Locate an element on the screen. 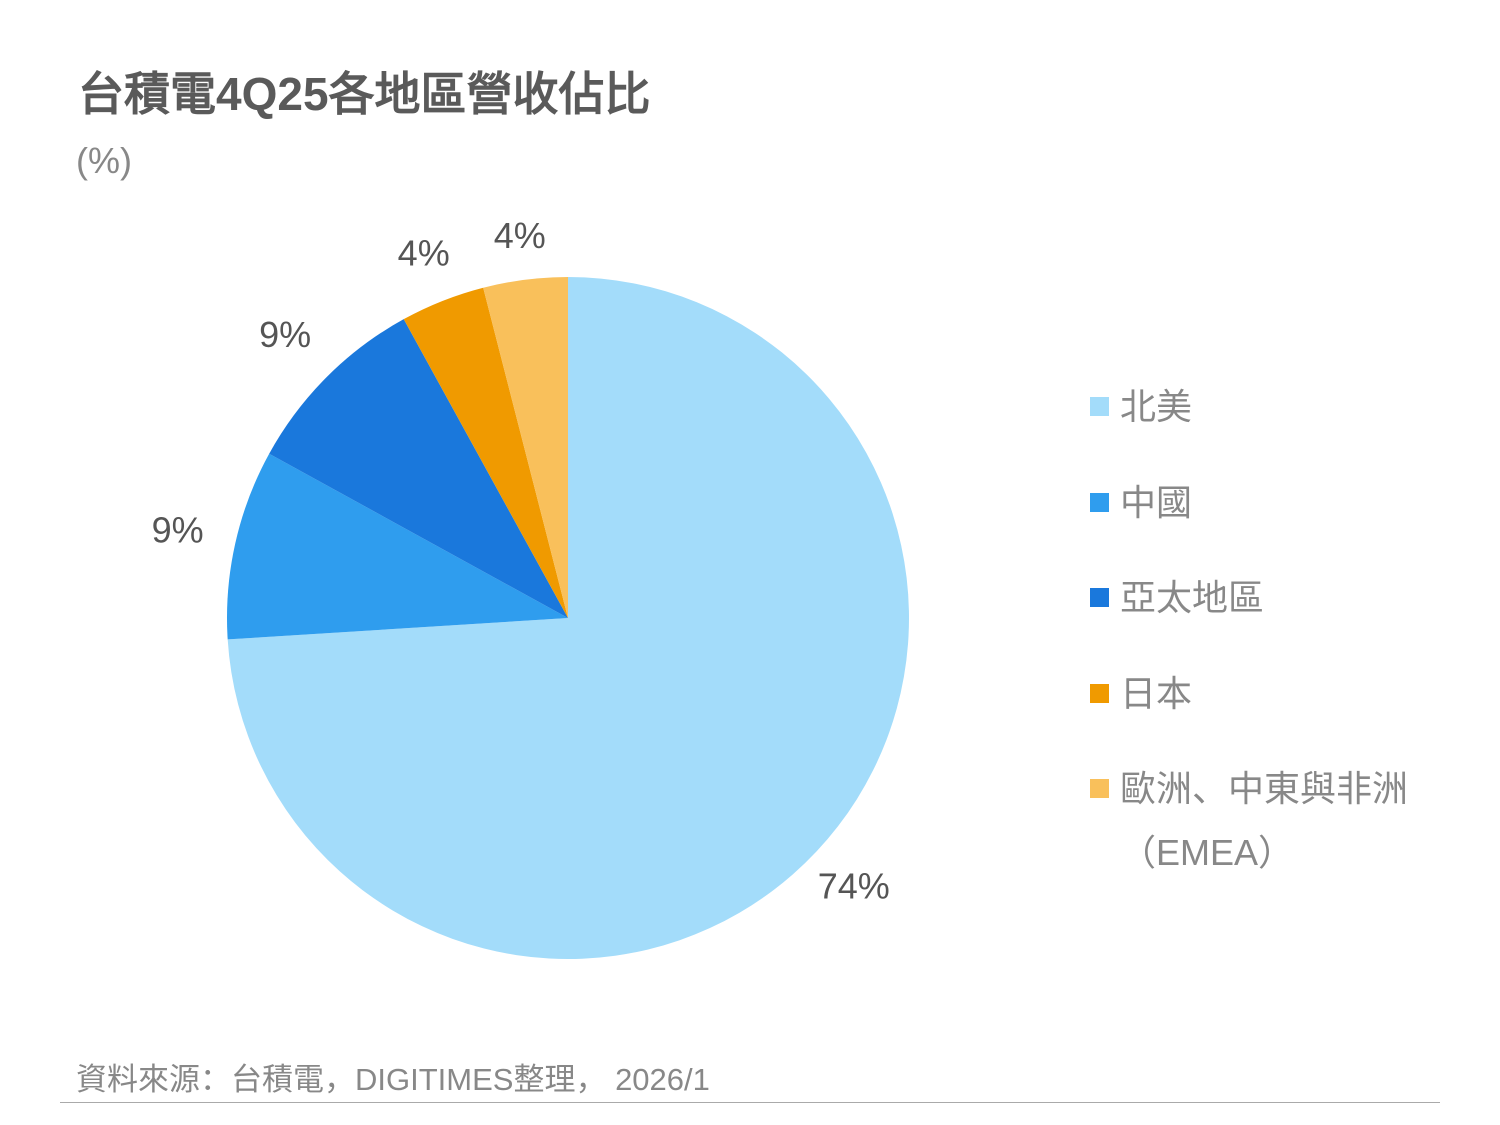 This screenshot has width=1500, height=1125. legend-item-china: 中國 is located at coordinates (1260, 529).